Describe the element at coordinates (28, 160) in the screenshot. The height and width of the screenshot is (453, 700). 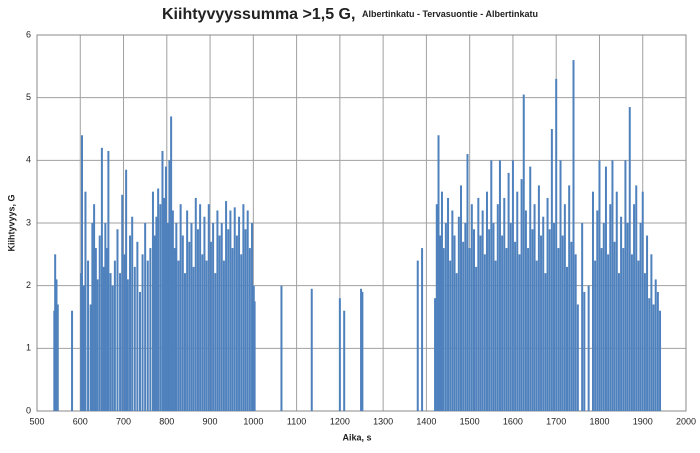
I see `y-tick-label: 4` at that location.